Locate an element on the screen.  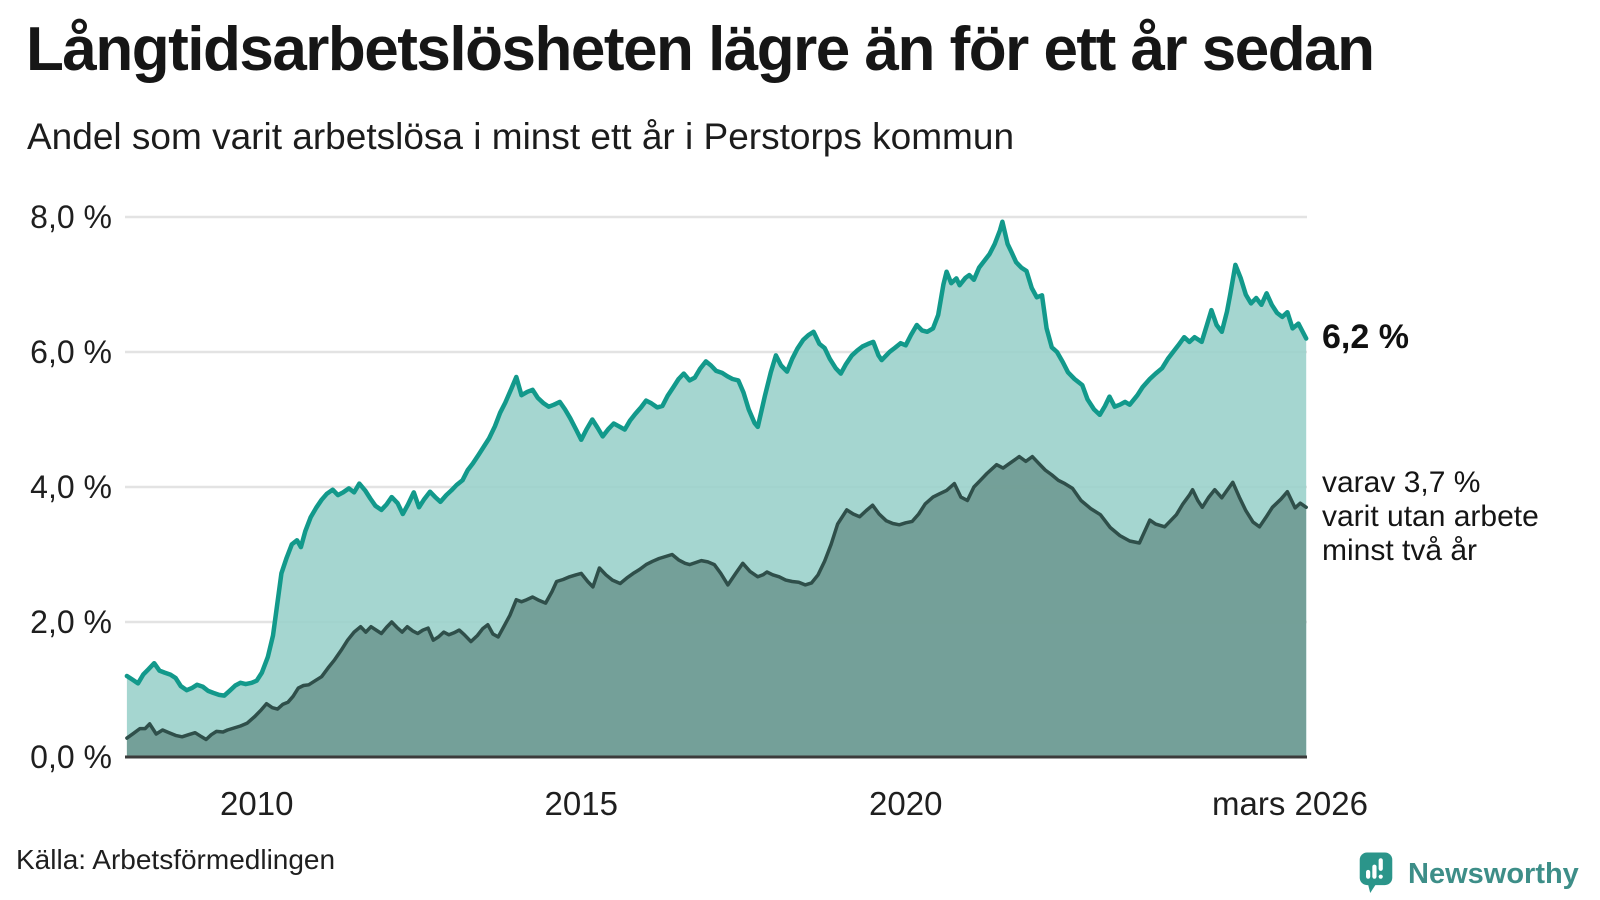
y-axis-tick-4: 4,0 % is located at coordinates (71, 487).